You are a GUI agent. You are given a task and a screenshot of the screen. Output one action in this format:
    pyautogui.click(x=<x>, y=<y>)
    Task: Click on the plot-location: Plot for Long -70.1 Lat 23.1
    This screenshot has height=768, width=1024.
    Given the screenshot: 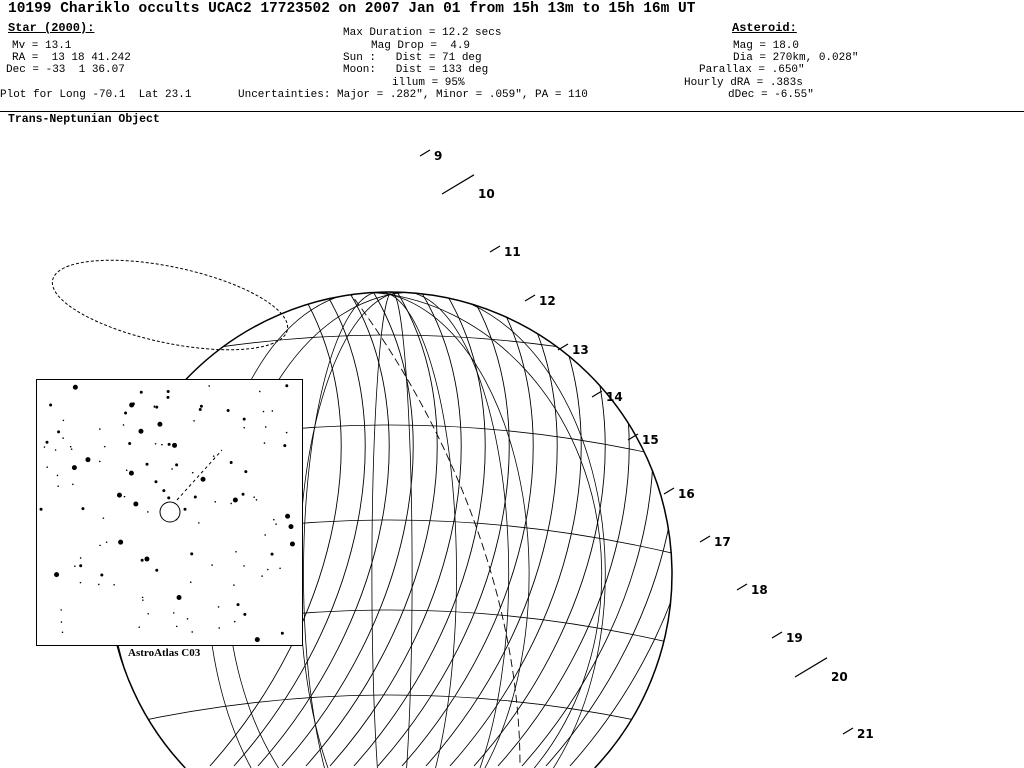 What is the action you would take?
    pyautogui.click(x=96, y=95)
    